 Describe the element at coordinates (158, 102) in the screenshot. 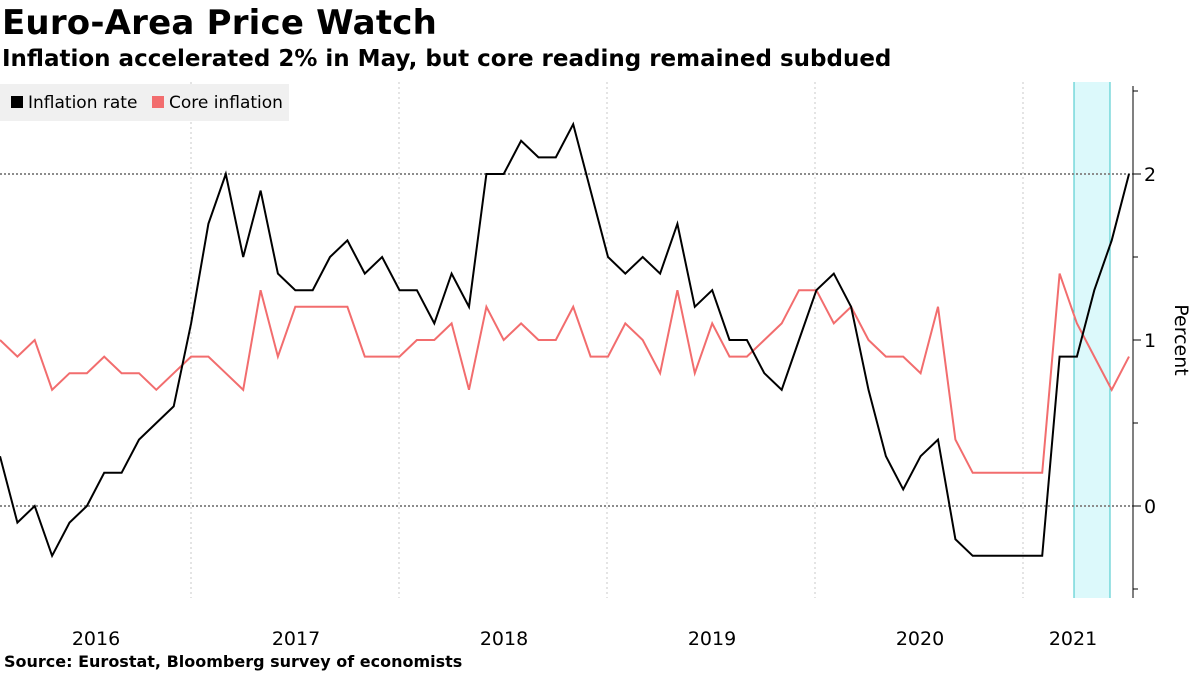

I see `legend-swatch-core` at that location.